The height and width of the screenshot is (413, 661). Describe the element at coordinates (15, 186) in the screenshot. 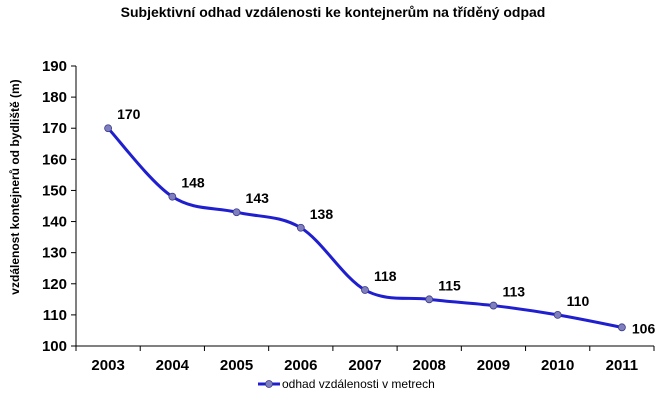

I see `y-axis-label: vzdálenost kontejnerů od bydliště (m)` at that location.